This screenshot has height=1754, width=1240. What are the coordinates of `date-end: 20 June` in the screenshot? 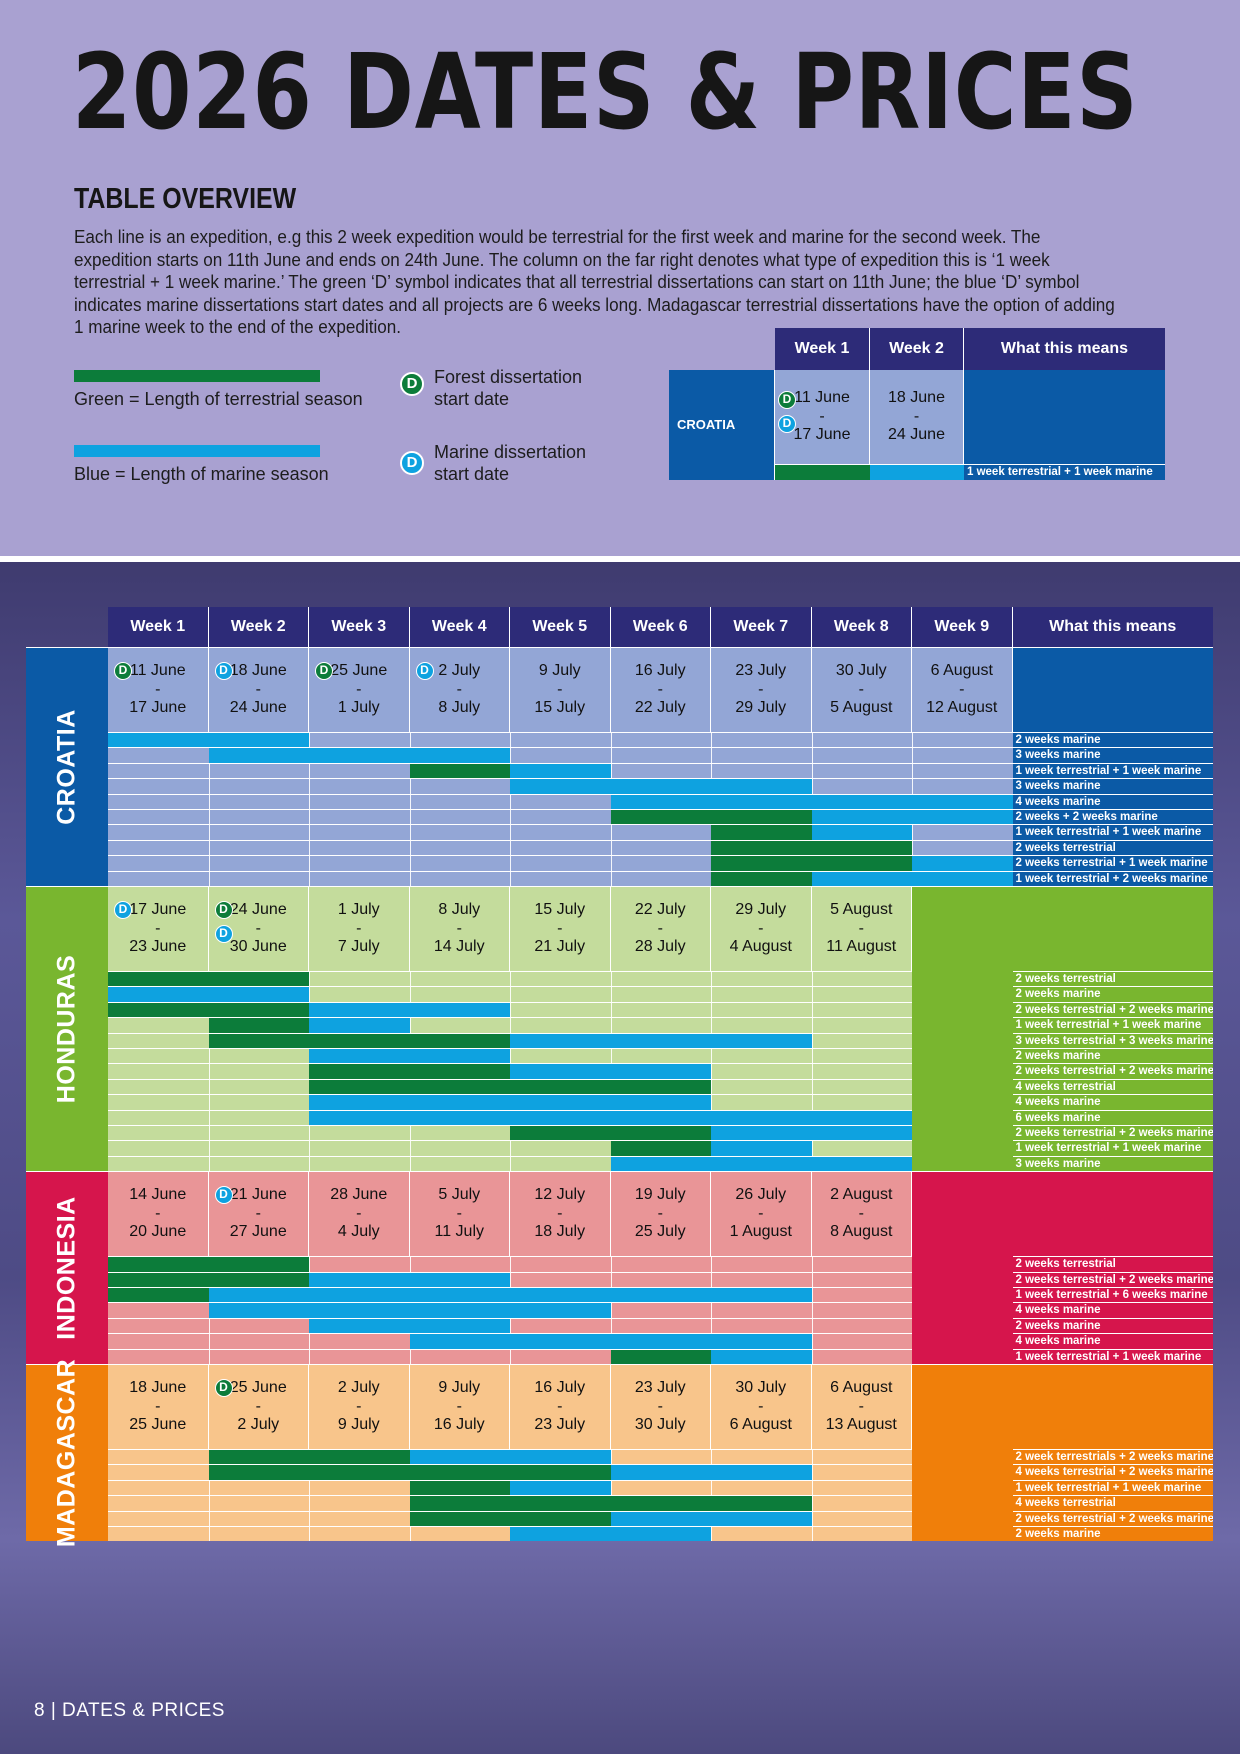 It's located at (158, 1232).